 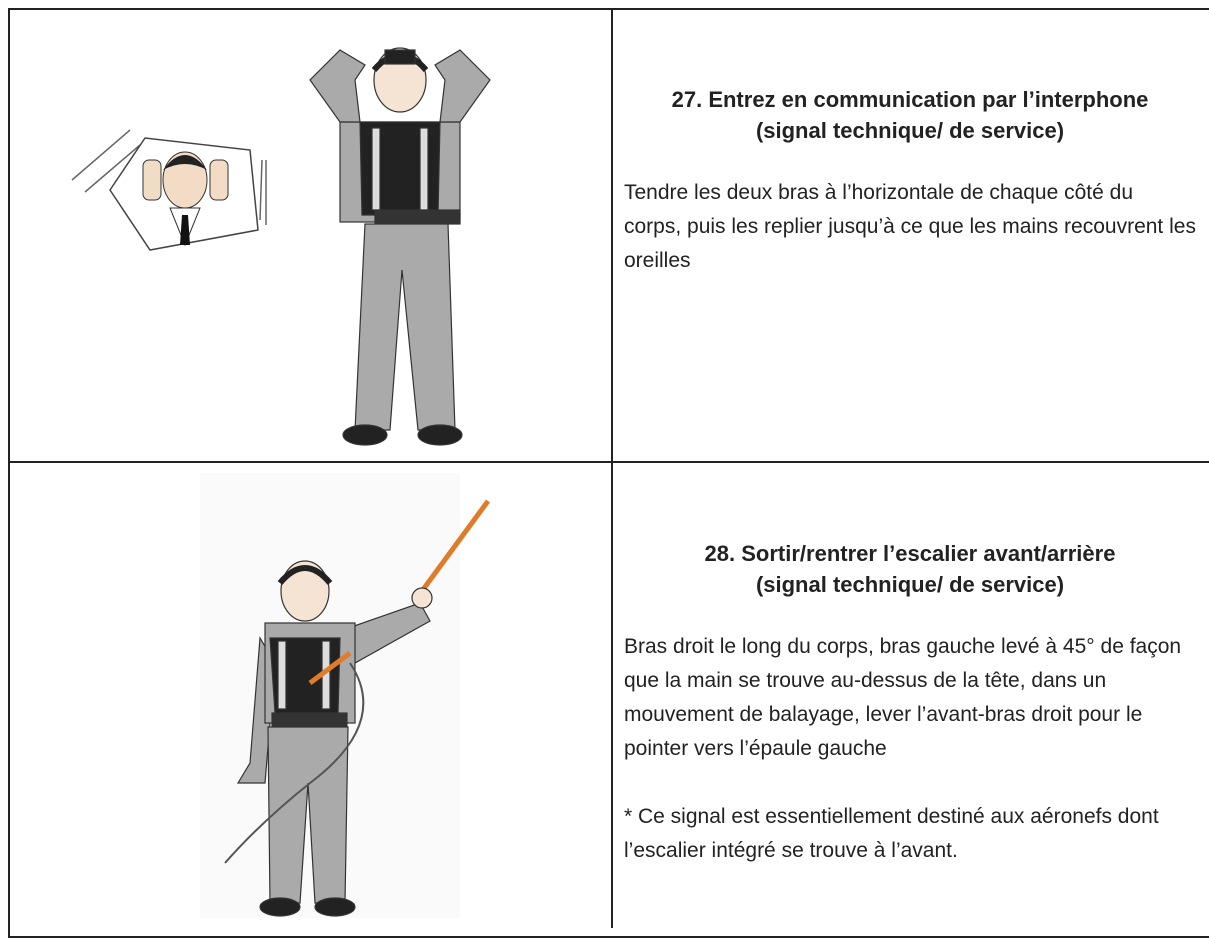 I want to click on row-divider, so click(x=608, y=462).